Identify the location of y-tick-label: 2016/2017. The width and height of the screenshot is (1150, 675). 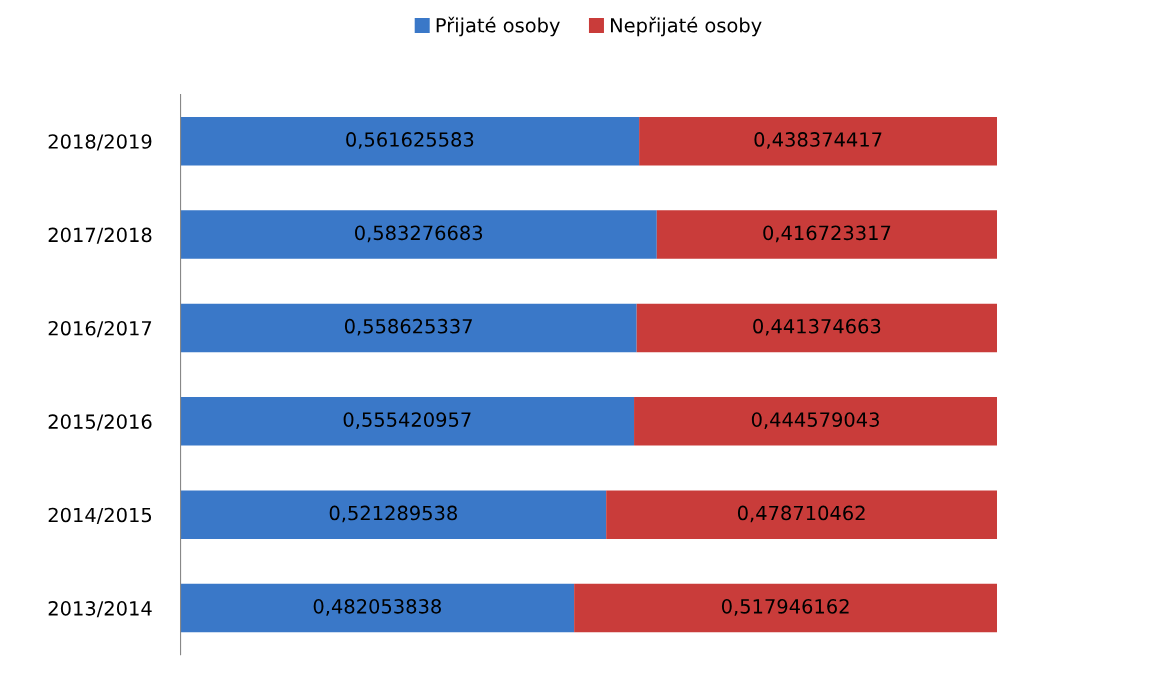
(100, 329).